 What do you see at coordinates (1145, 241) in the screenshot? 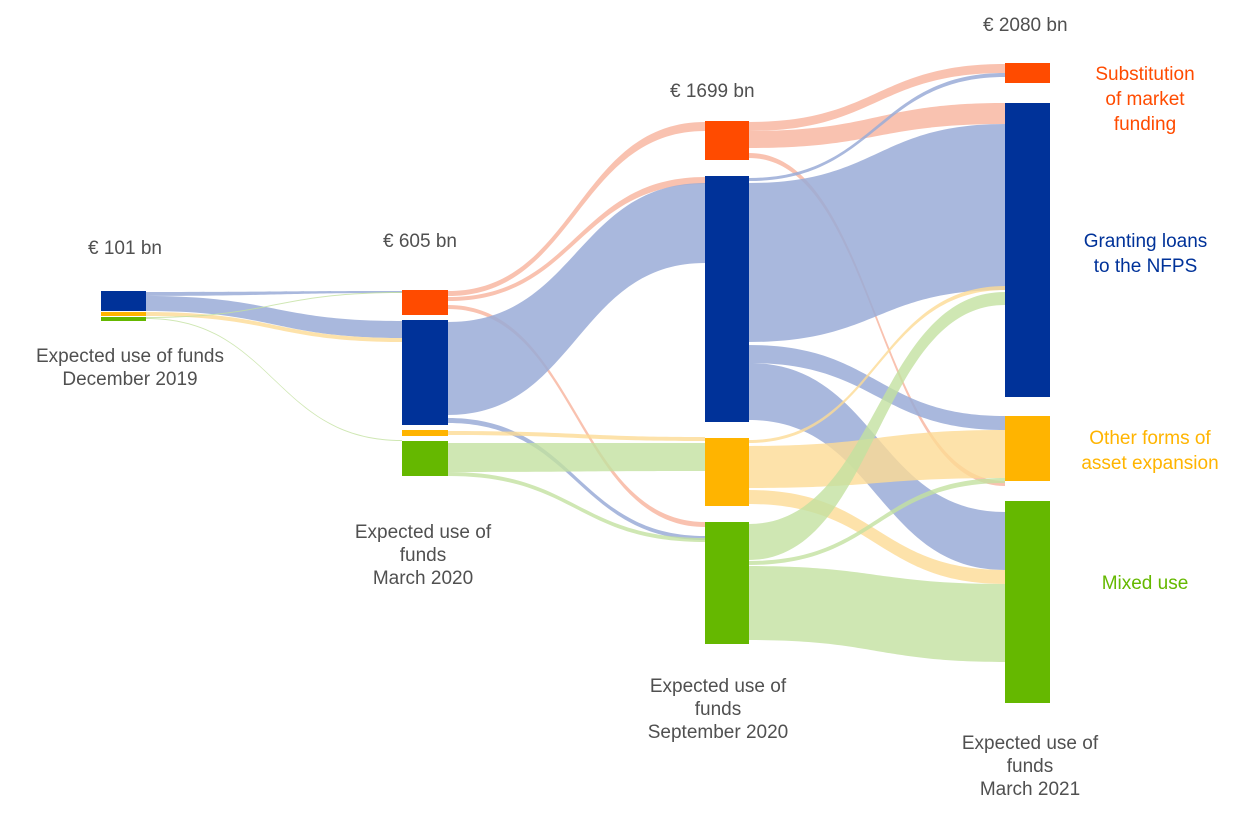
I see `category-label-line: Granting loans` at bounding box center [1145, 241].